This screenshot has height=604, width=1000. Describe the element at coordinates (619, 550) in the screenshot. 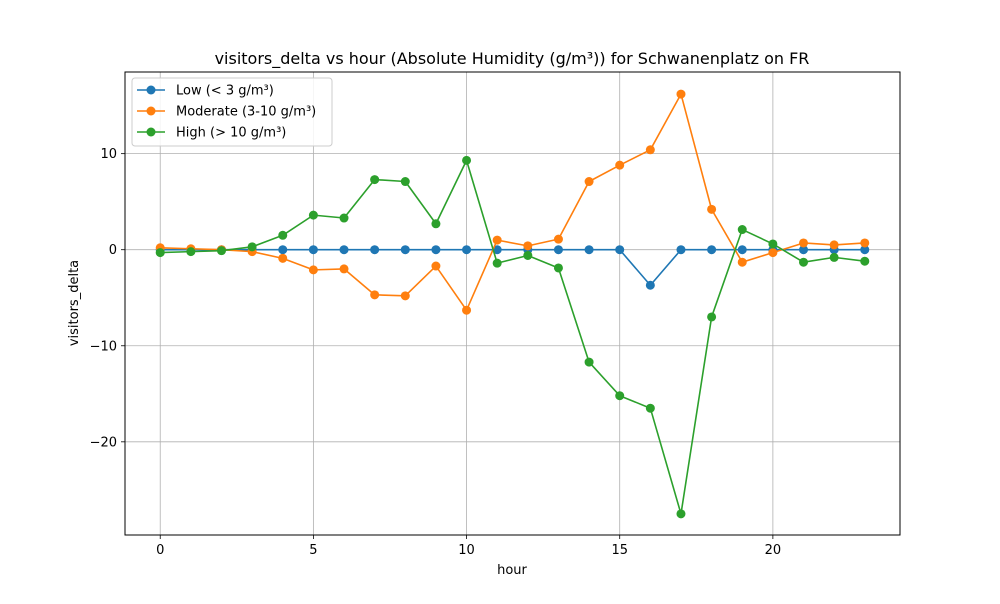

I see `x-tick-label: 15` at that location.